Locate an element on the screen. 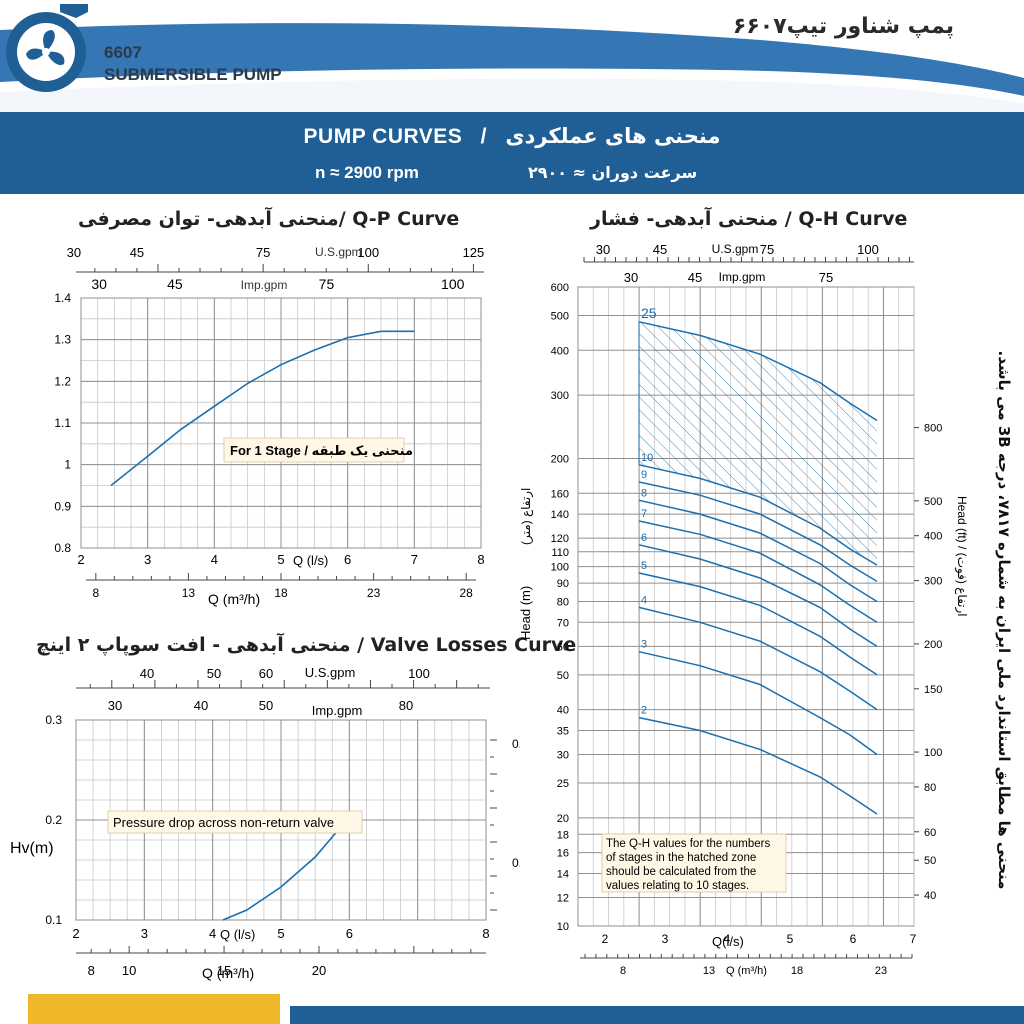 This screenshot has height=1024, width=1024. qp-usgpm-axis: 30 45 75 100 125 U.S.gpm is located at coordinates (275, 259).